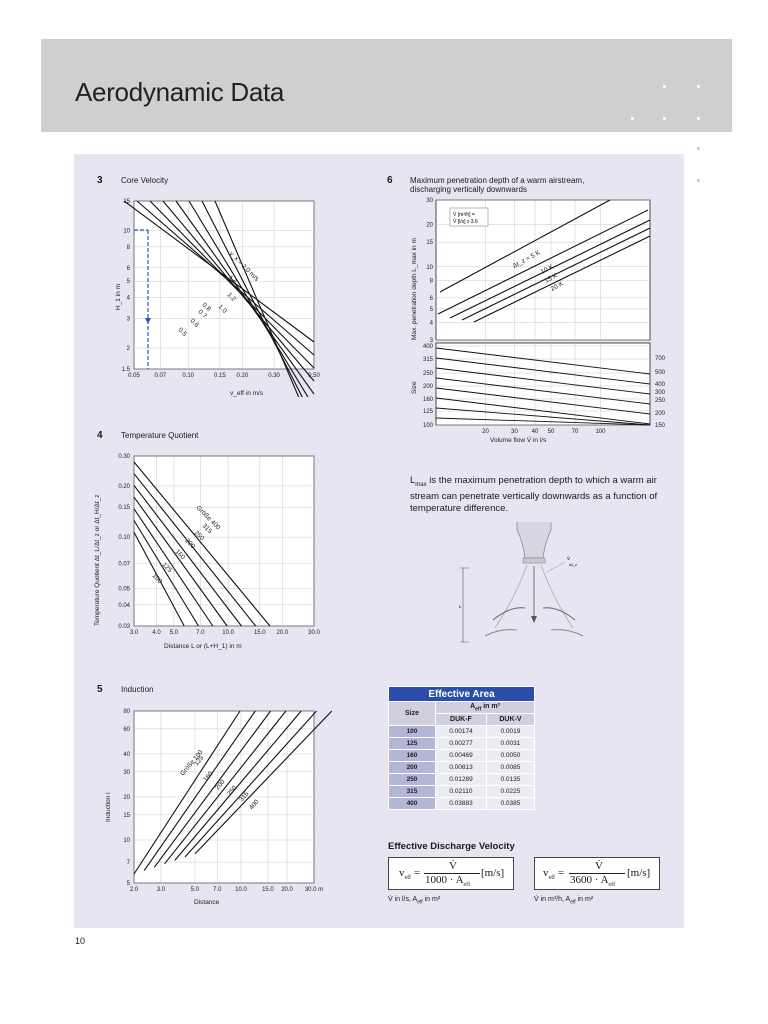 Image resolution: width=768 pixels, height=1024 pixels. What do you see at coordinates (408, 878) in the screenshot?
I see `f1-lhs-sub: eff` at bounding box center [408, 878].